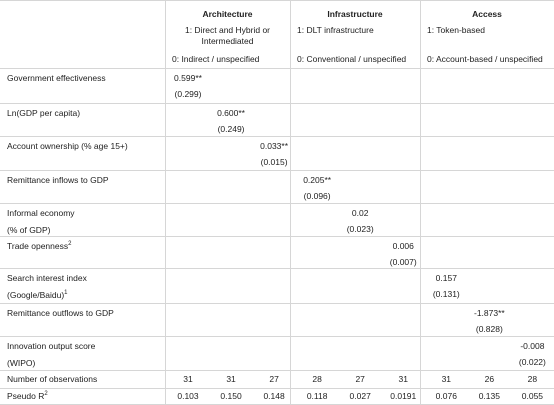 Image resolution: width=554 pixels, height=405 pixels. Describe the element at coordinates (485, 59) in the screenshot. I see `group-code-0: 0: Account-based / unspecified` at that location.